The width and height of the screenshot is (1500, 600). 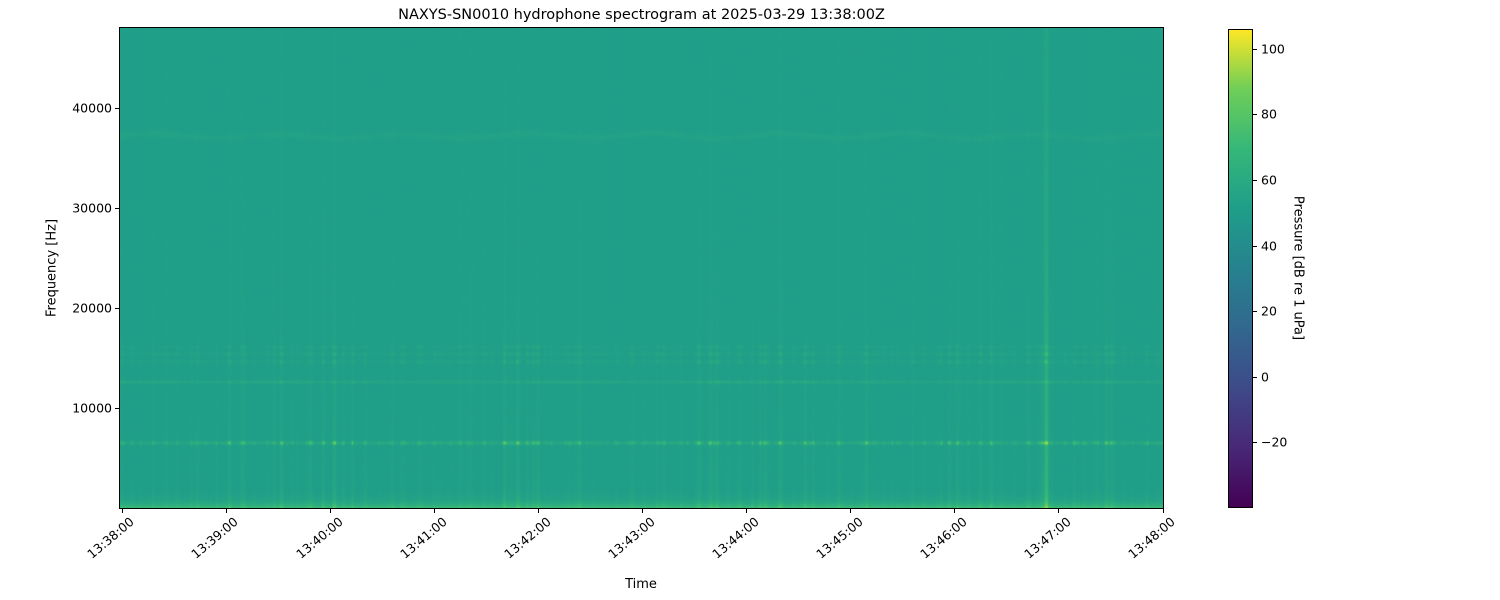 I want to click on x-tick-label: 13:40:00, so click(x=319, y=538).